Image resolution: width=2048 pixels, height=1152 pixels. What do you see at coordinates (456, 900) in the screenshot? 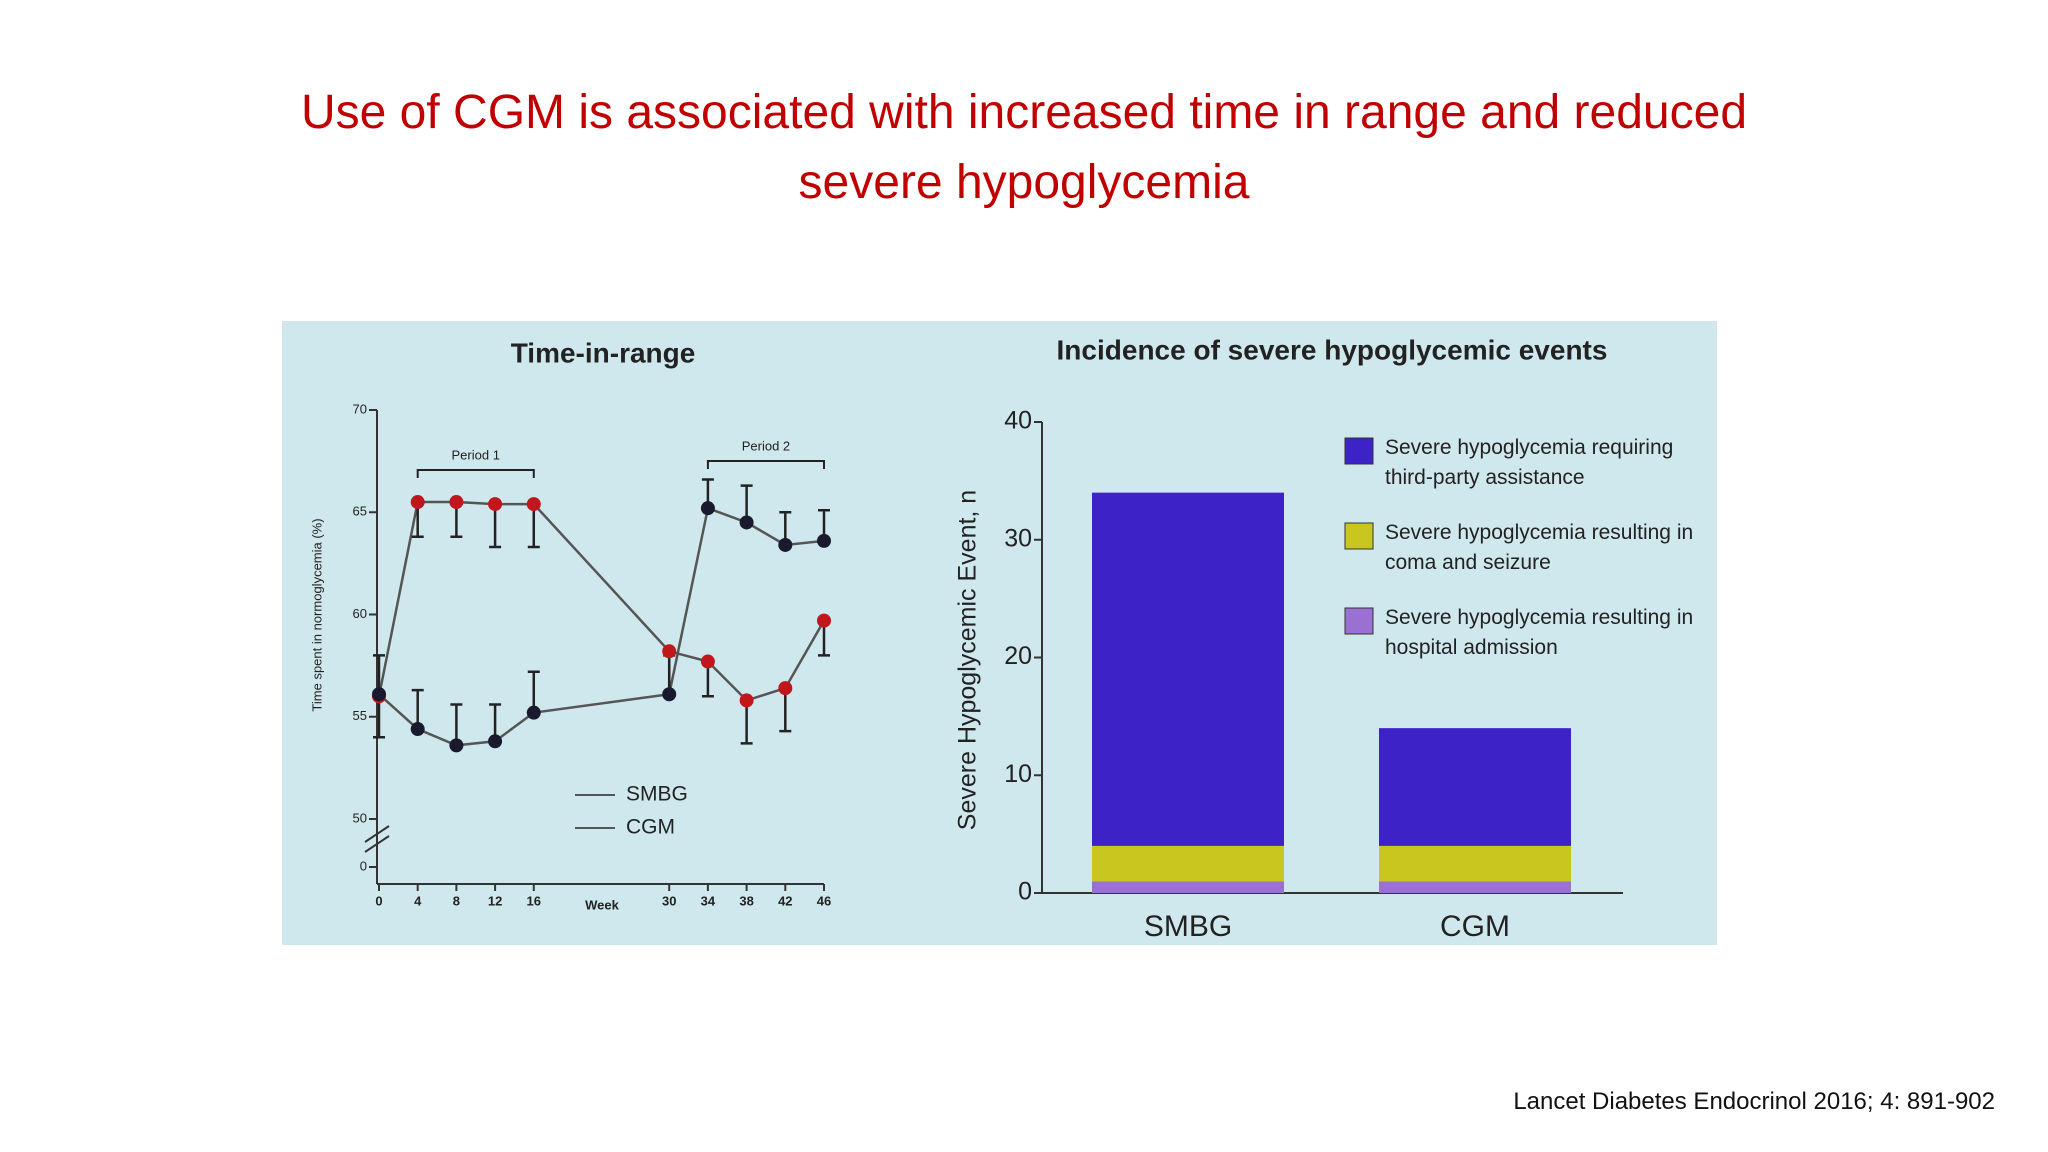
I see `x-tick-label: 8` at bounding box center [456, 900].